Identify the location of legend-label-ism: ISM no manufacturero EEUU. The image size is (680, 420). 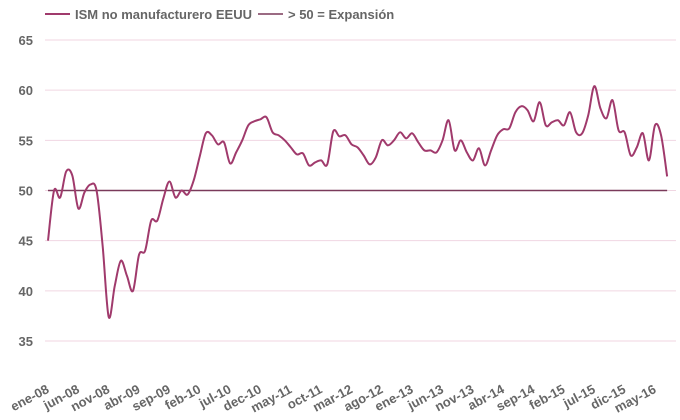
(163, 14).